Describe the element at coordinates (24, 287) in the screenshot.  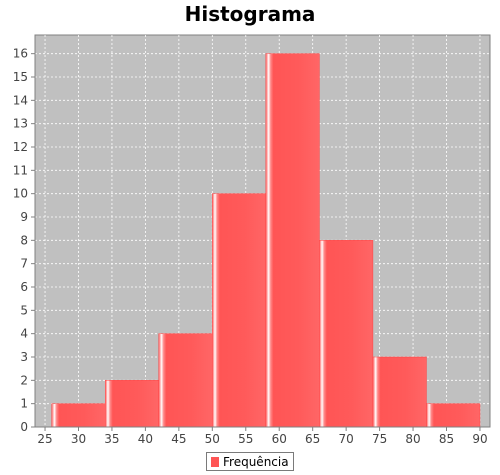
I see `y-tick-label: 6` at that location.